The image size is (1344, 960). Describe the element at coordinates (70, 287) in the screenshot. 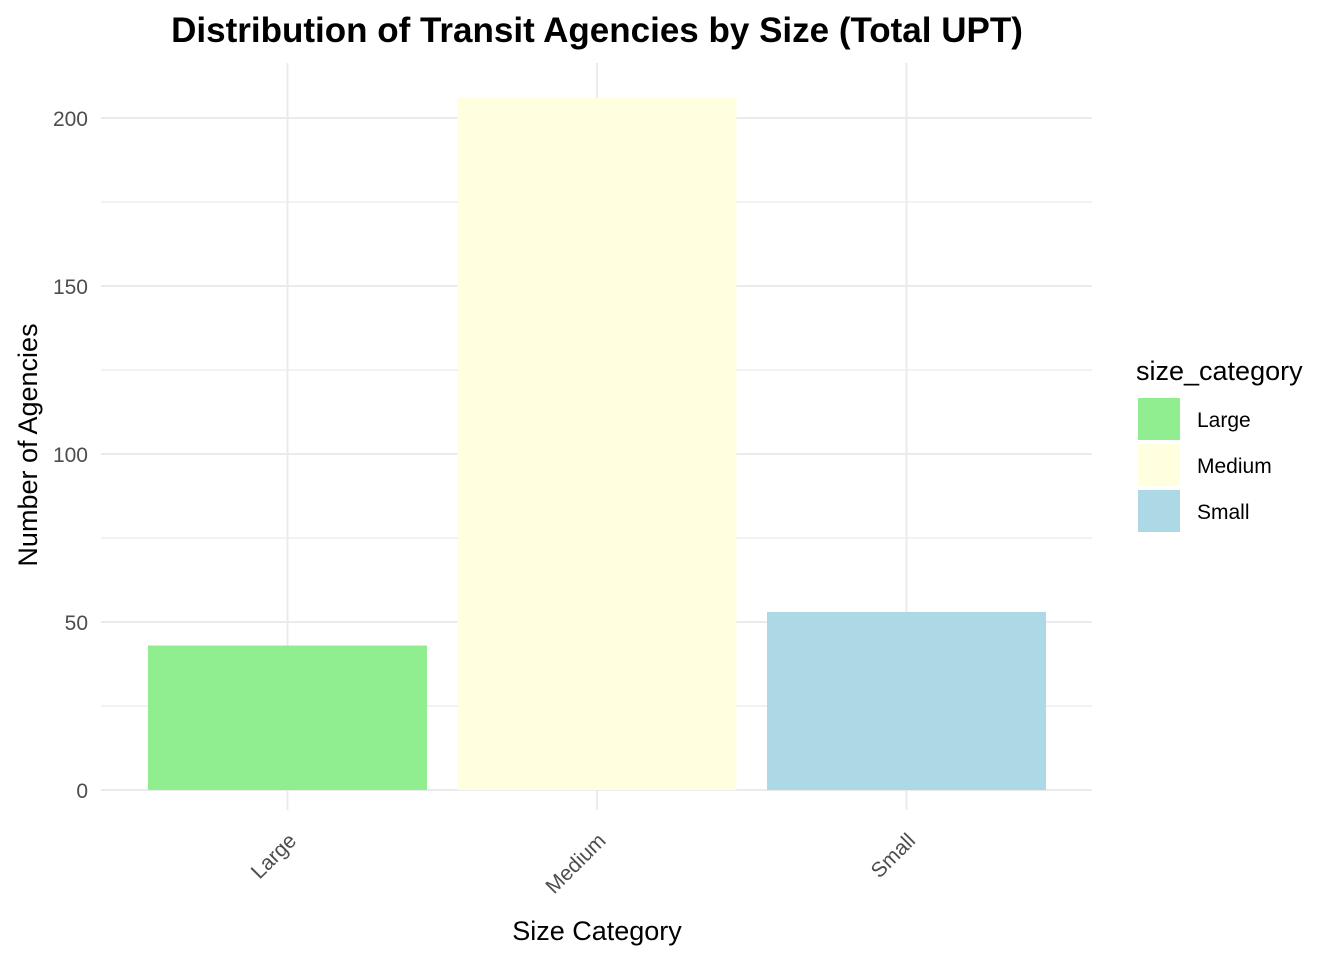

I see `y-tick-label: 150` at that location.